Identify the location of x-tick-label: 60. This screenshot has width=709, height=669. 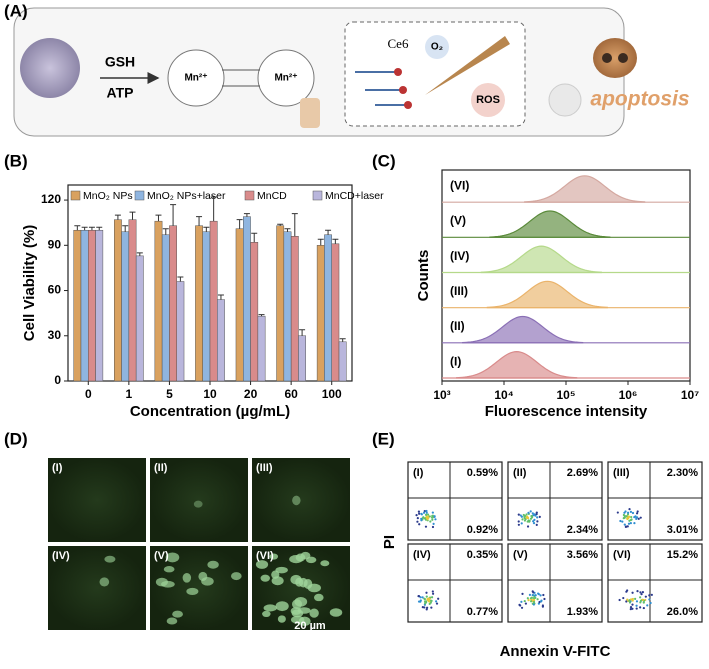
(291, 394).